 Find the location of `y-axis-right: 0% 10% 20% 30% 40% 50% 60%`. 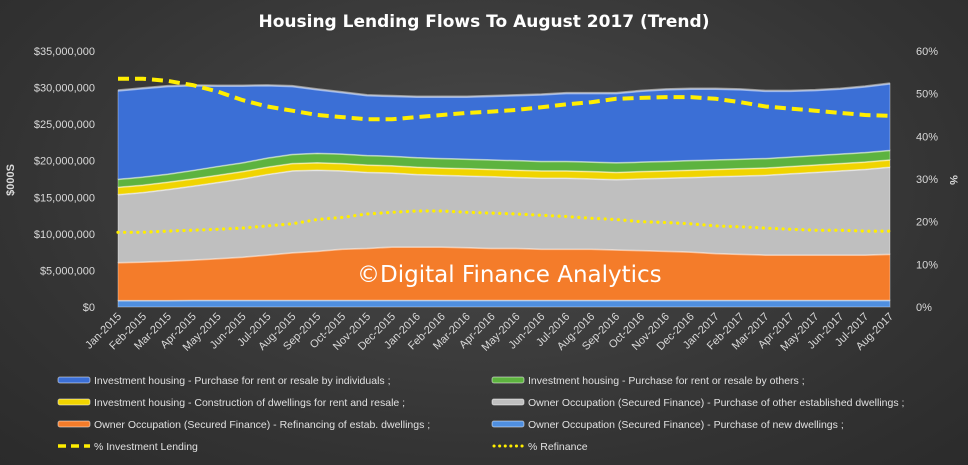

y-axis-right: 0% 10% 20% 30% 40% 50% 60% is located at coordinates (927, 180).